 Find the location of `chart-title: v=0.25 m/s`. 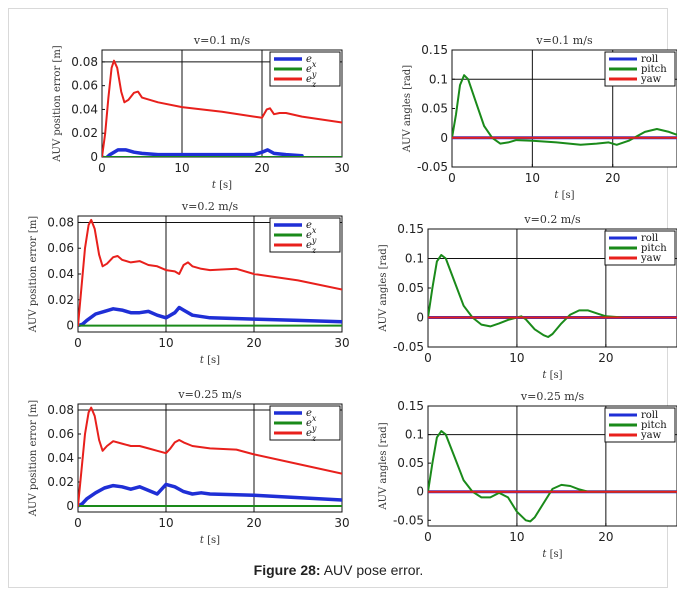

chart-title: v=0.25 m/s is located at coordinates (209, 394).